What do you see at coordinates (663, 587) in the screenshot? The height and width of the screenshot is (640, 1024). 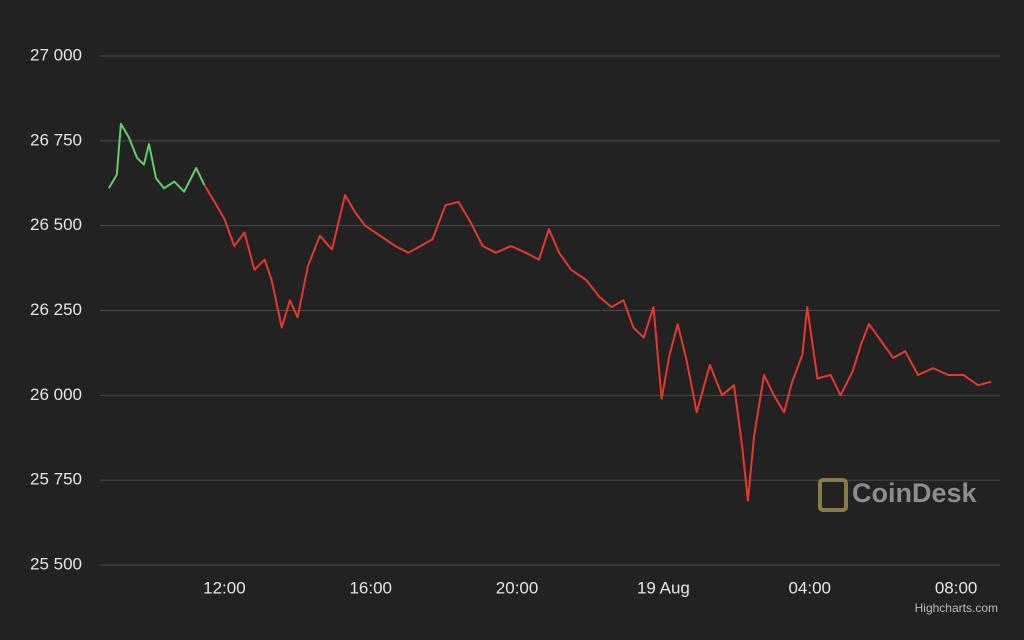 I see `x-tick-label: 19 Aug` at bounding box center [663, 587].